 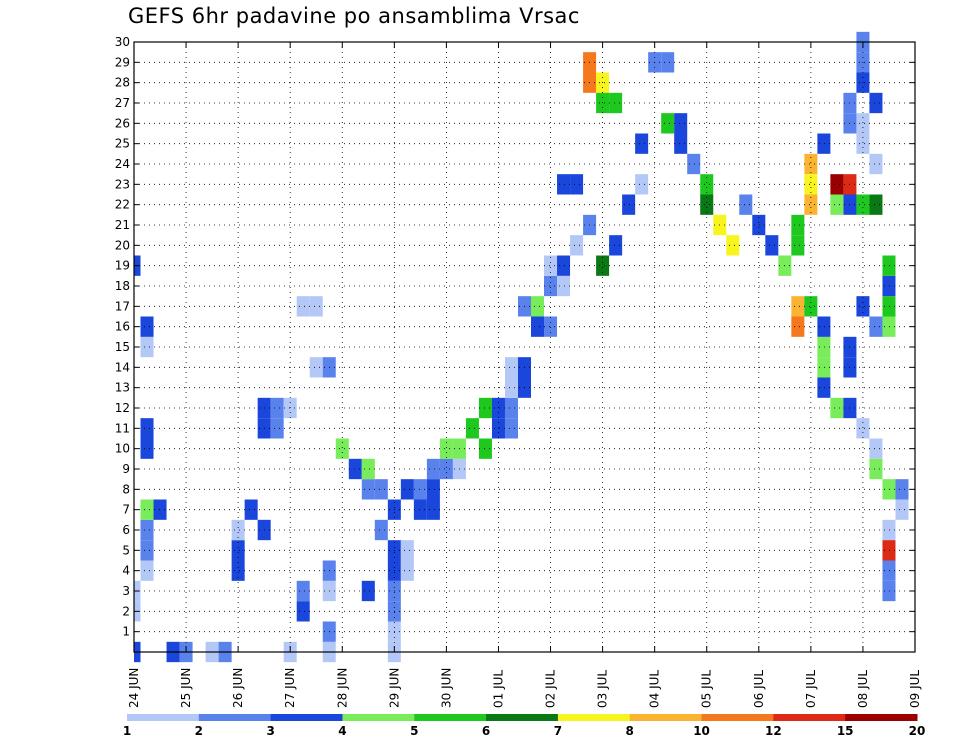 What do you see at coordinates (122, 286) in the screenshot?
I see `y-tick-label: 18` at bounding box center [122, 286].